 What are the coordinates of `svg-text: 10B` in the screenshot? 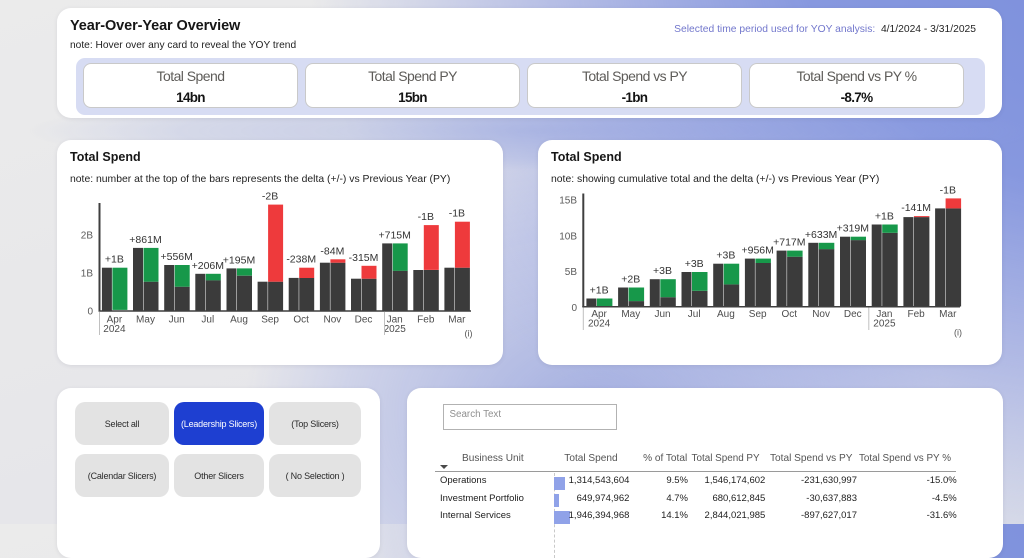 It's located at (568, 236).